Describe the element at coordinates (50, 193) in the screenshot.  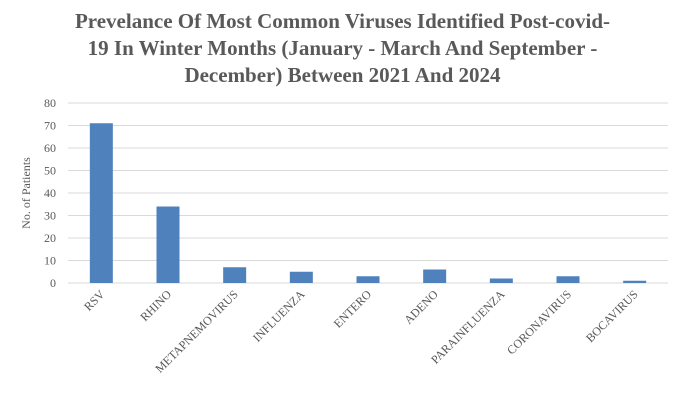
I see `y-tick-label: 40` at that location.